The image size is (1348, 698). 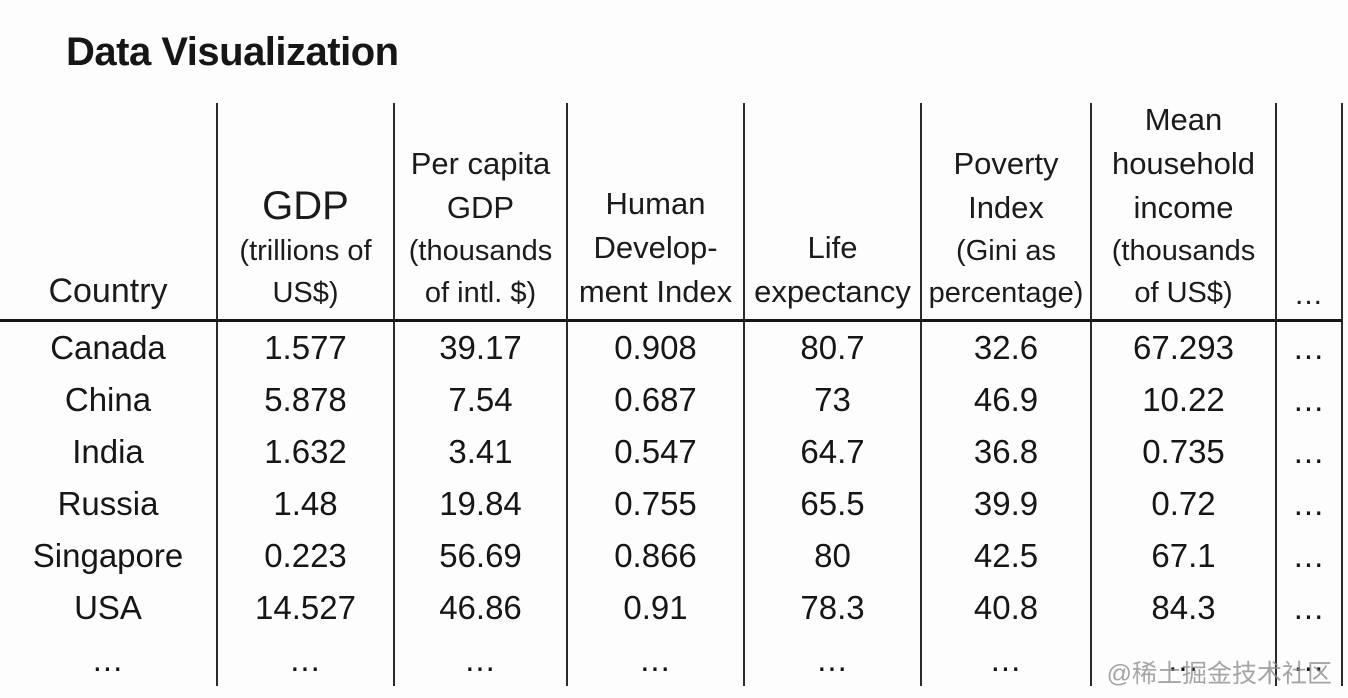 I want to click on row-label: Russia, so click(x=109, y=504).